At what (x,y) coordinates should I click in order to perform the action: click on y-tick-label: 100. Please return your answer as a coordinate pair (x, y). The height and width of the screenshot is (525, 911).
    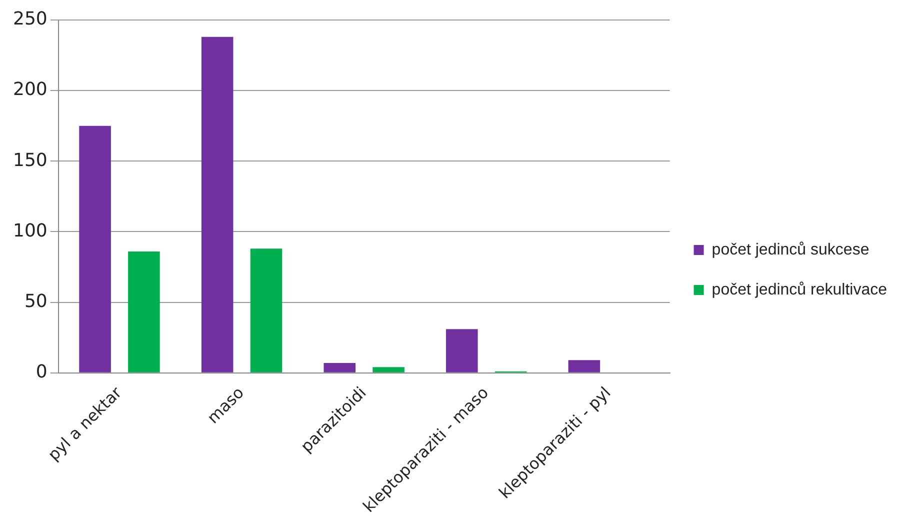
    Looking at the image, I should click on (30, 231).